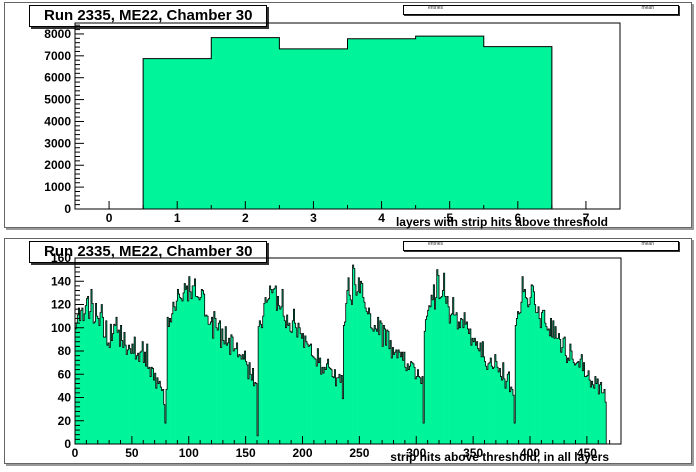  I want to click on x-tick-label: 7, so click(586, 218).